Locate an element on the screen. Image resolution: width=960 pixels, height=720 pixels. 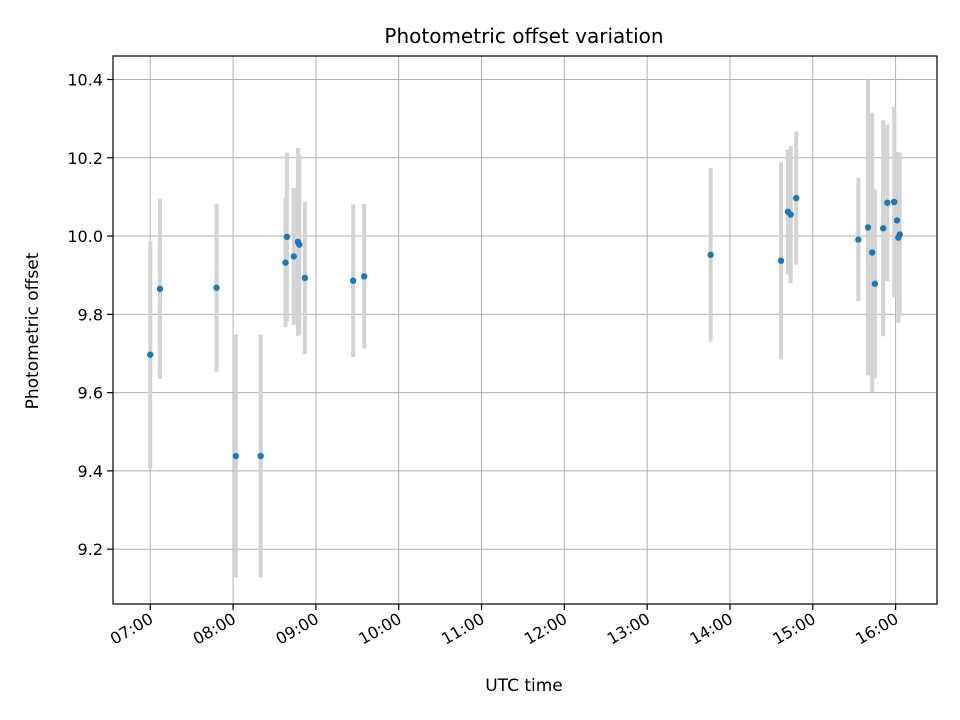
y-tick-label: 9.8 is located at coordinates (90, 314).